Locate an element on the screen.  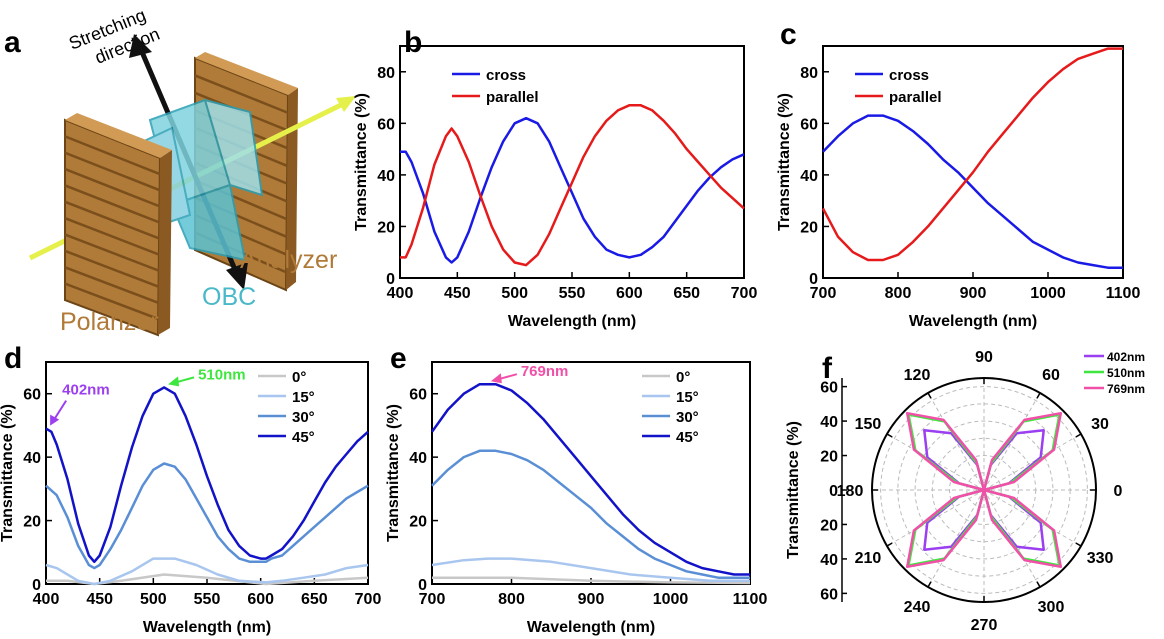
annotation-arrowhead-icon is located at coordinates (496, 378).